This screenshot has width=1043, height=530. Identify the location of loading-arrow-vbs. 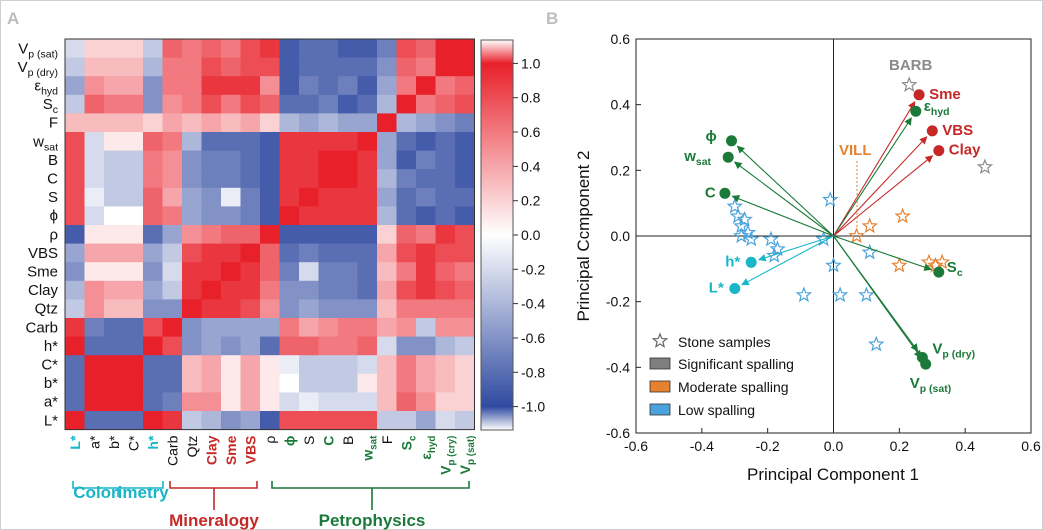
(880, 186).